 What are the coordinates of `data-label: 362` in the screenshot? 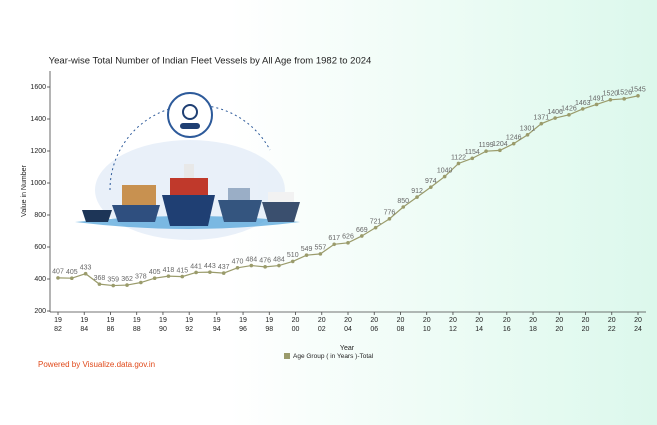 It's located at (127, 279).